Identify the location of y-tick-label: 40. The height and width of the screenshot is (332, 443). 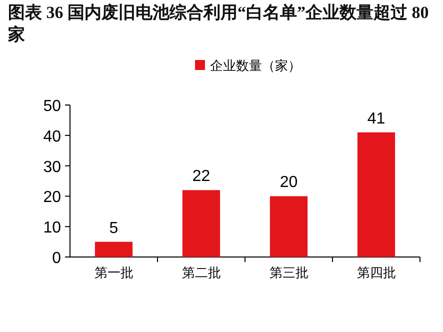
(52, 137).